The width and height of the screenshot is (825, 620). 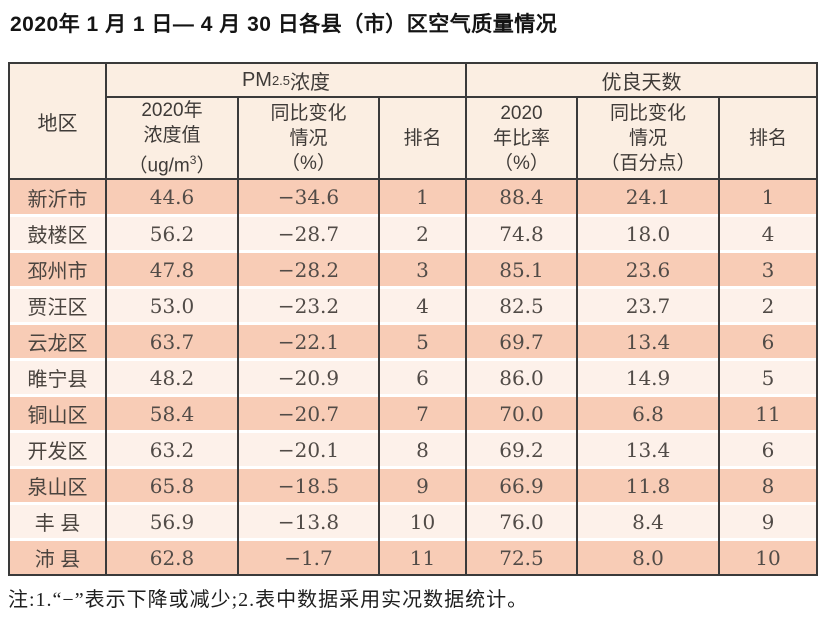 What do you see at coordinates (57, 412) in the screenshot?
I see `region-cell: 铜山区` at bounding box center [57, 412].